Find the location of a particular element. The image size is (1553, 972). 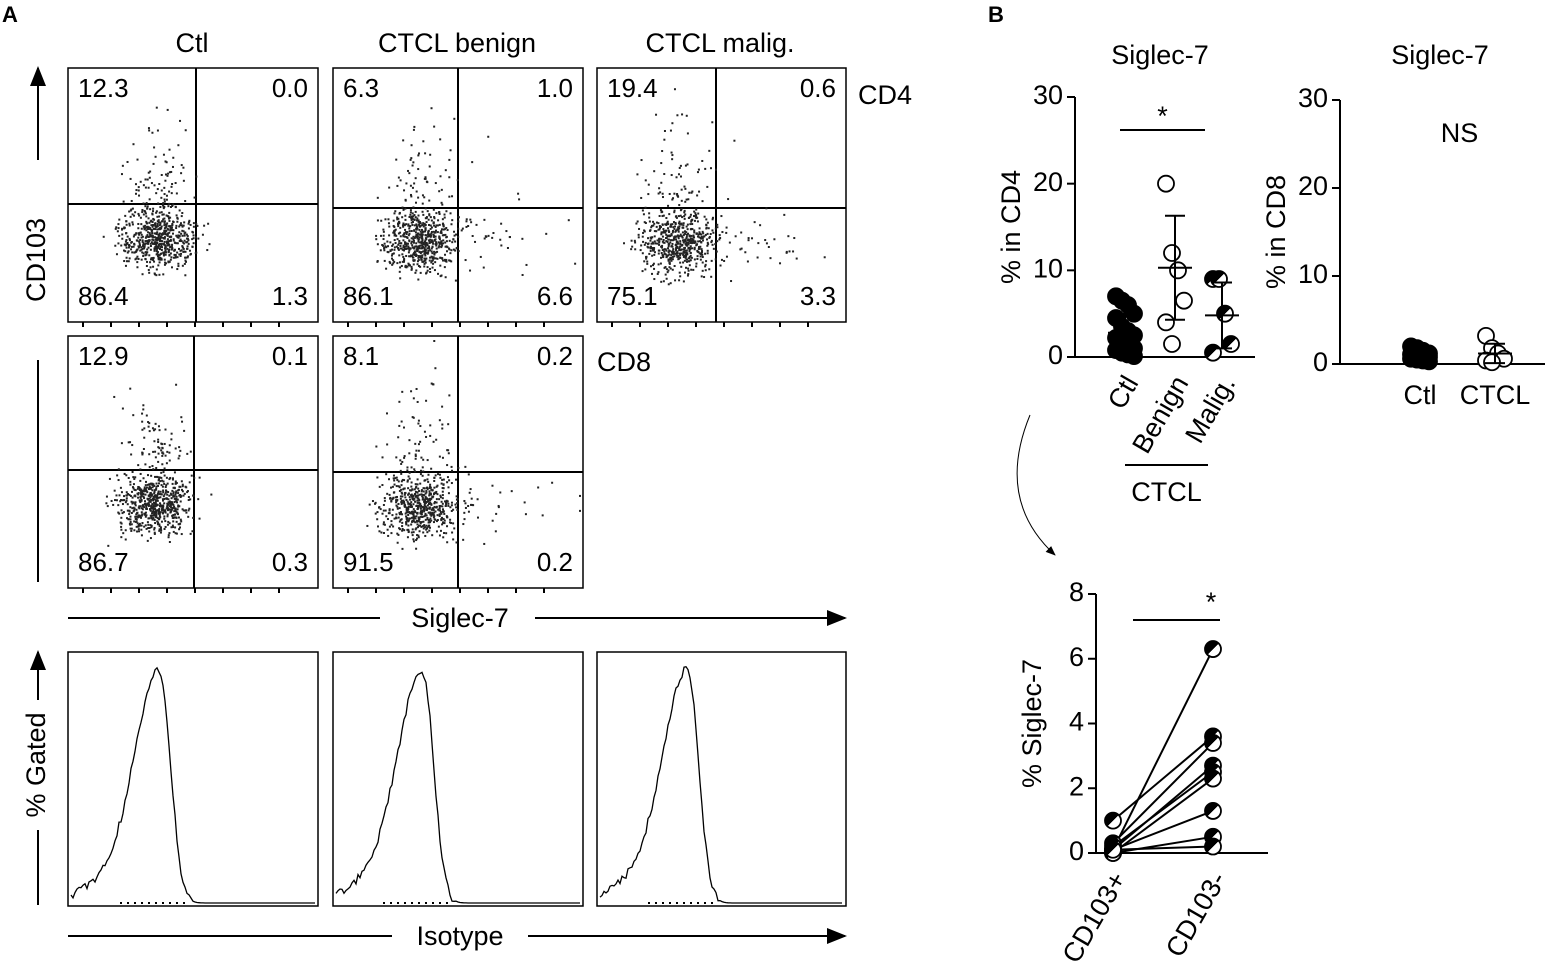

group-label: CTCL is located at coordinates (1166, 492).